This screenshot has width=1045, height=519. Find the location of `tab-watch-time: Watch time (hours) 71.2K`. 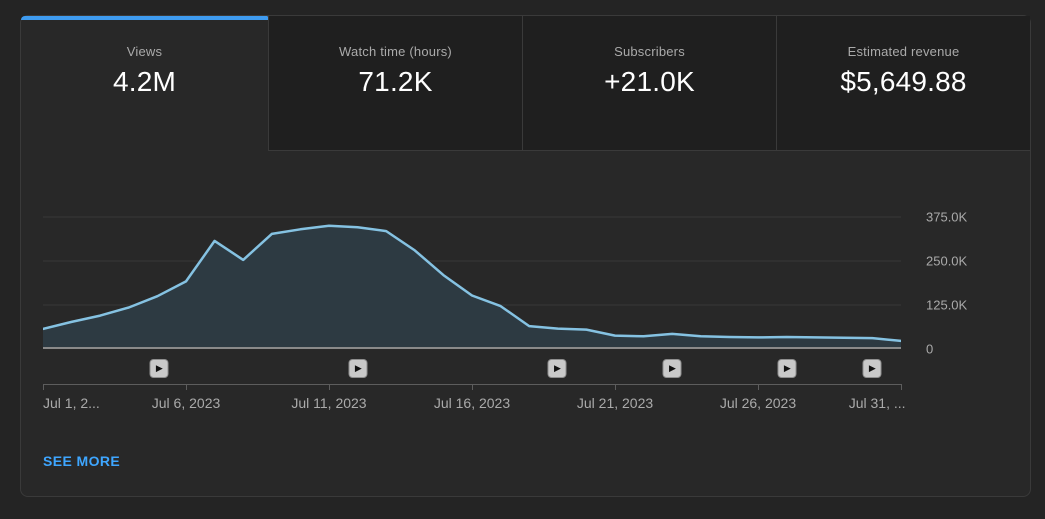

tab-watch-time: Watch time (hours) 71.2K is located at coordinates (395, 83).